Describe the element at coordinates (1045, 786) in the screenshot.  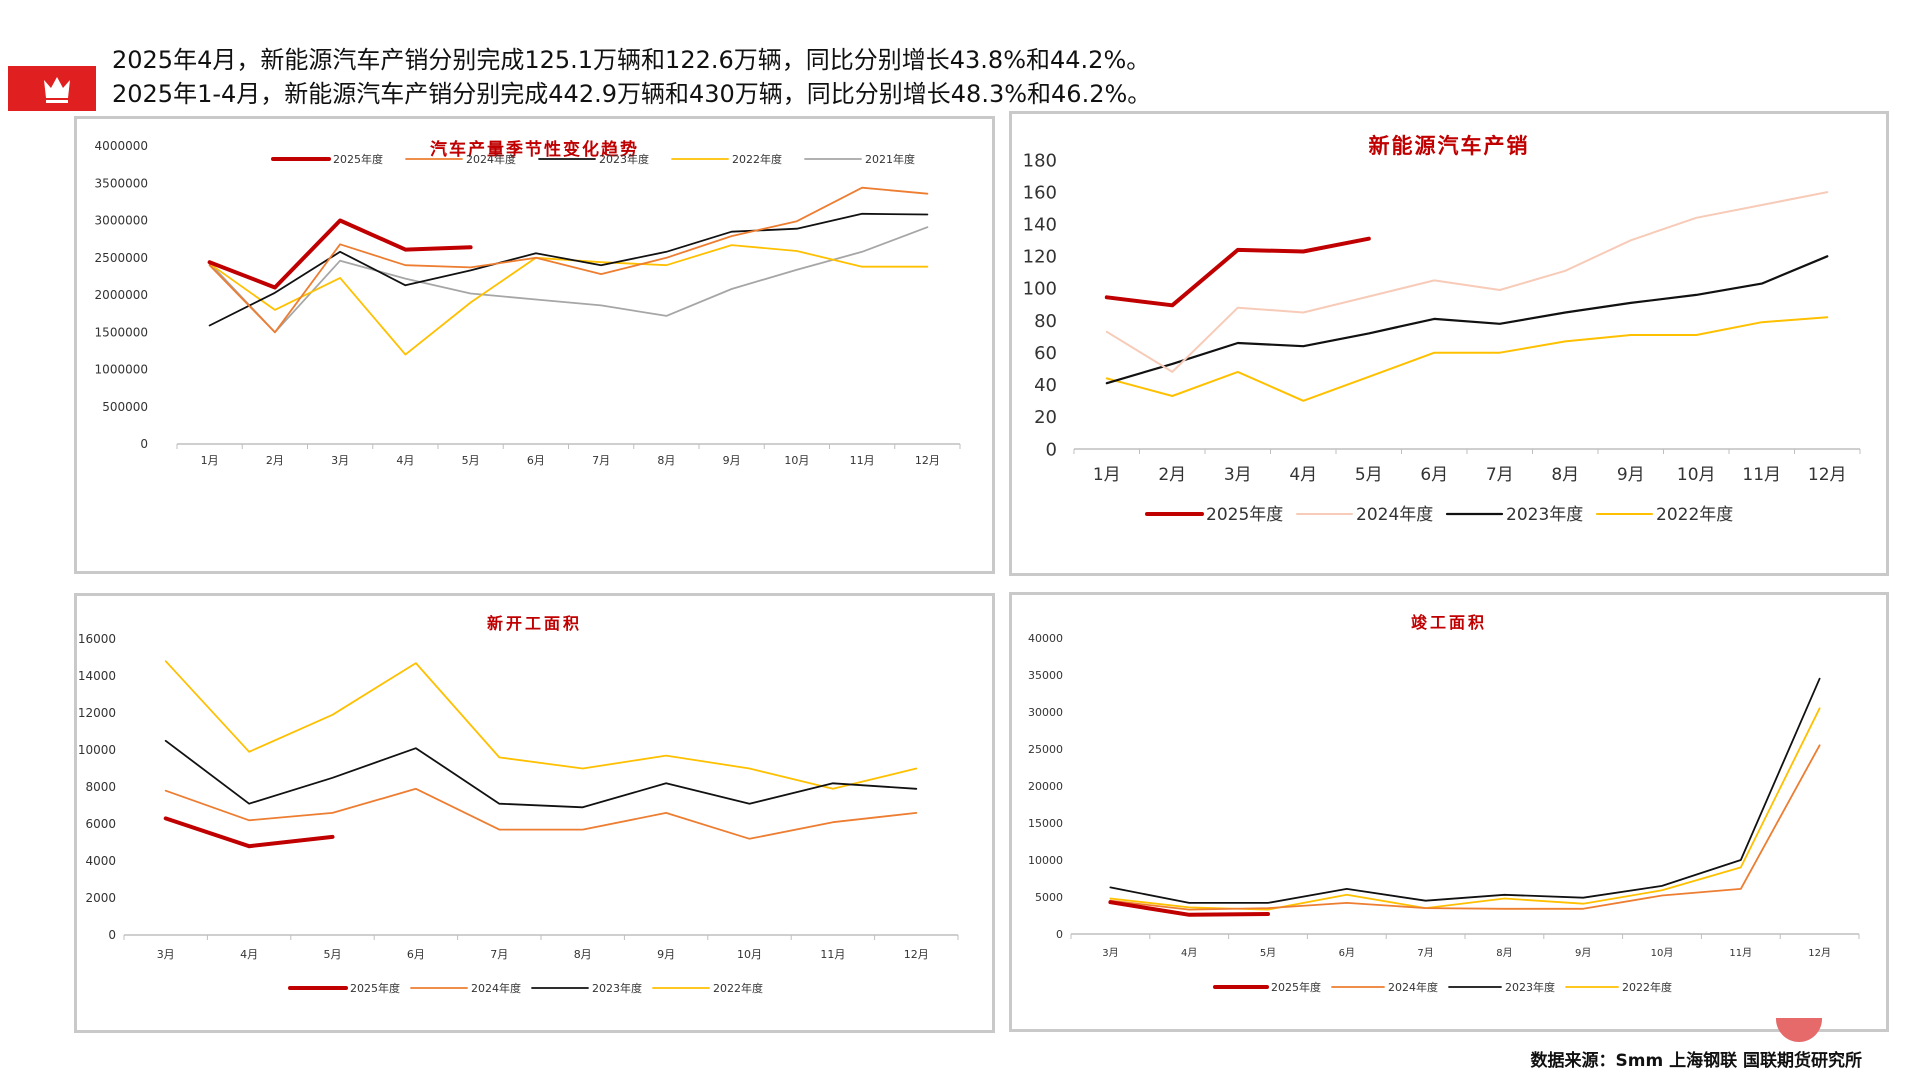
I see `y-tick-label: 20000` at that location.